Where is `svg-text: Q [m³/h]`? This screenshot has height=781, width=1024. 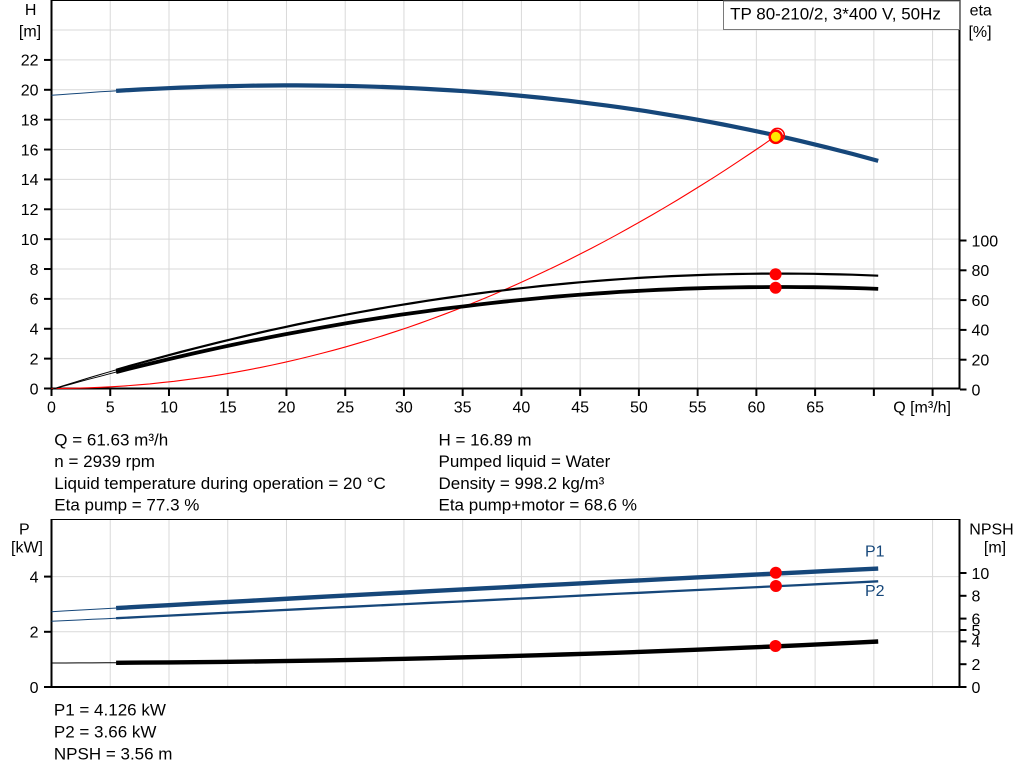 svg-text: Q [m³/h] is located at coordinates (922, 408).